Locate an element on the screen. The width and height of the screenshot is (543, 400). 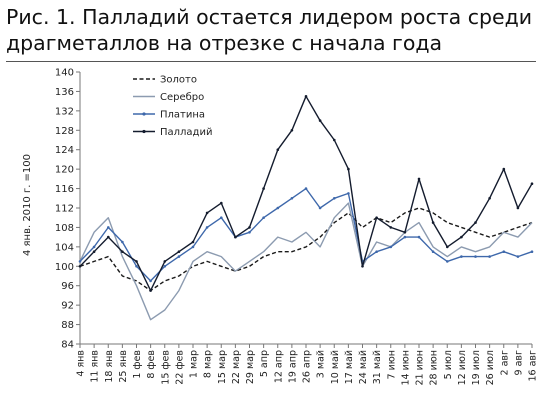
y-tick-label: 84 is located at coordinates (67, 345).